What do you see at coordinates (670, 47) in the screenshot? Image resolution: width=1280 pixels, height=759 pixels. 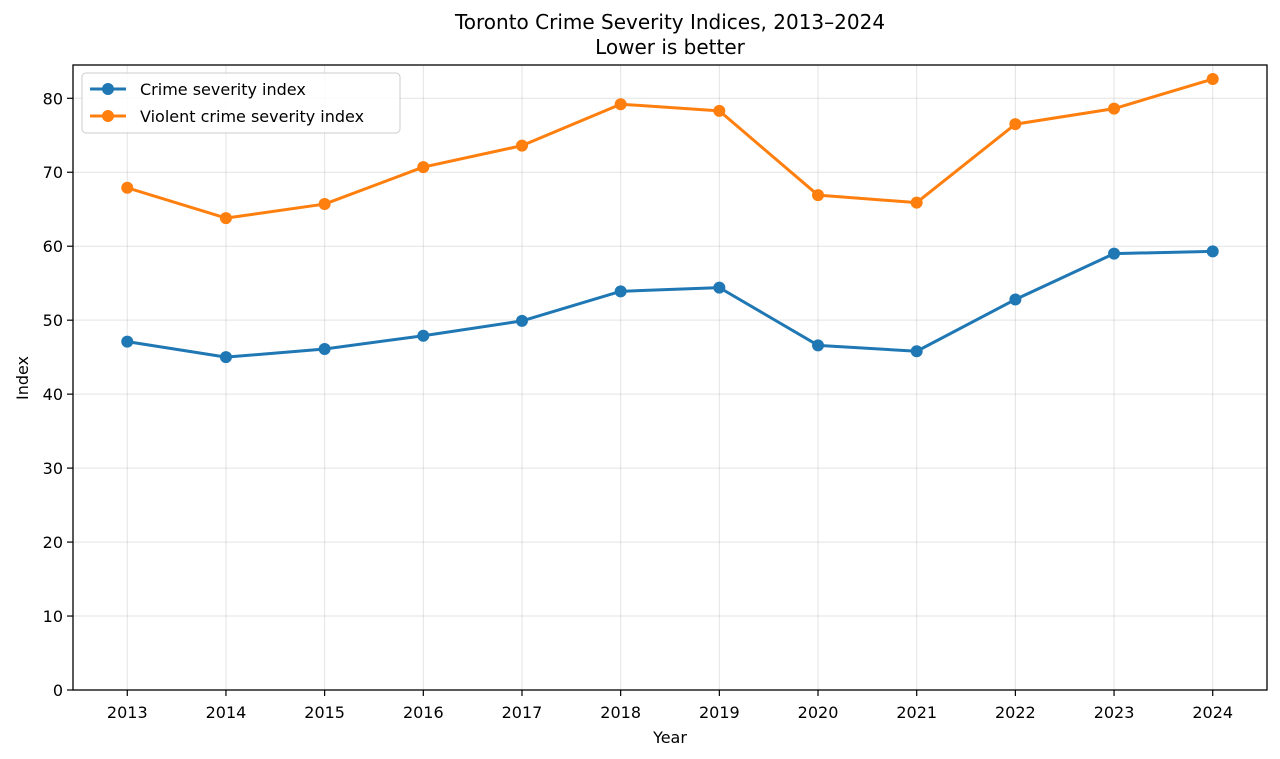 I see `chart-subtitle: Lower is better` at bounding box center [670, 47].